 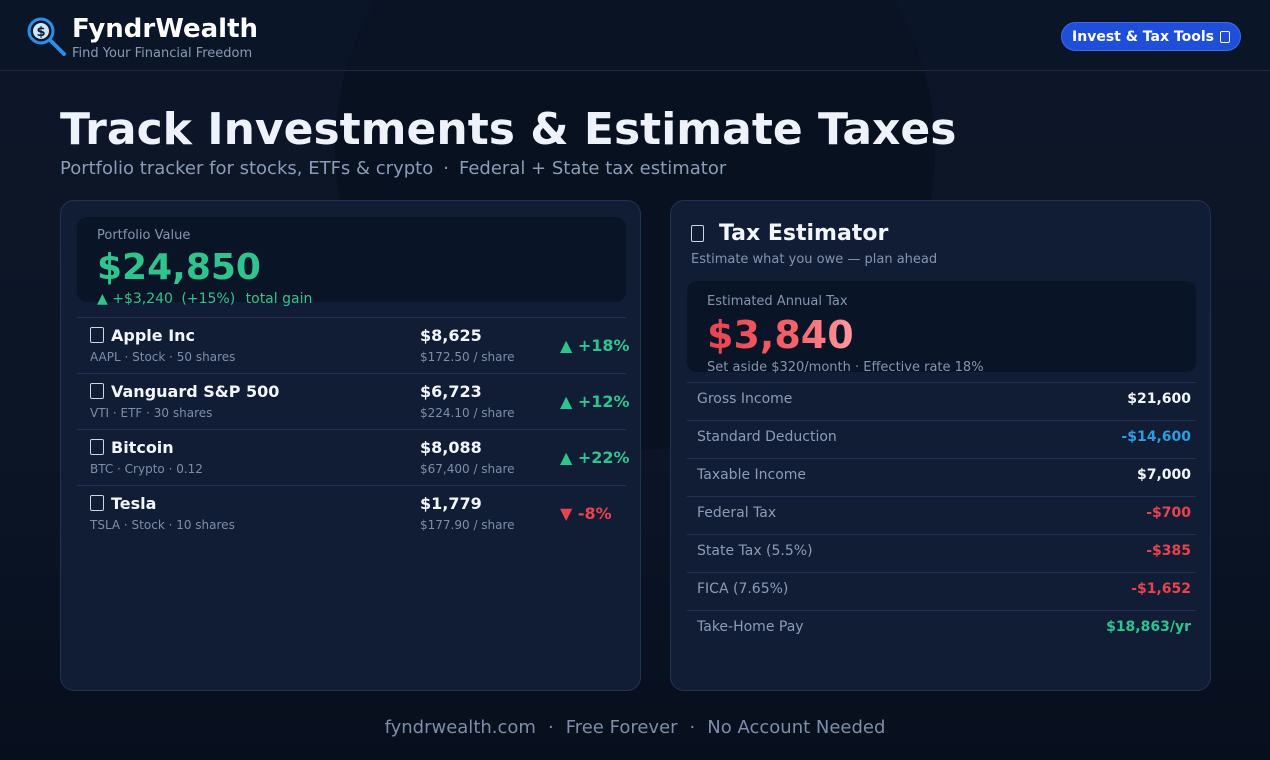 I want to click on holding-name: Bitcoin, so click(x=142, y=447).